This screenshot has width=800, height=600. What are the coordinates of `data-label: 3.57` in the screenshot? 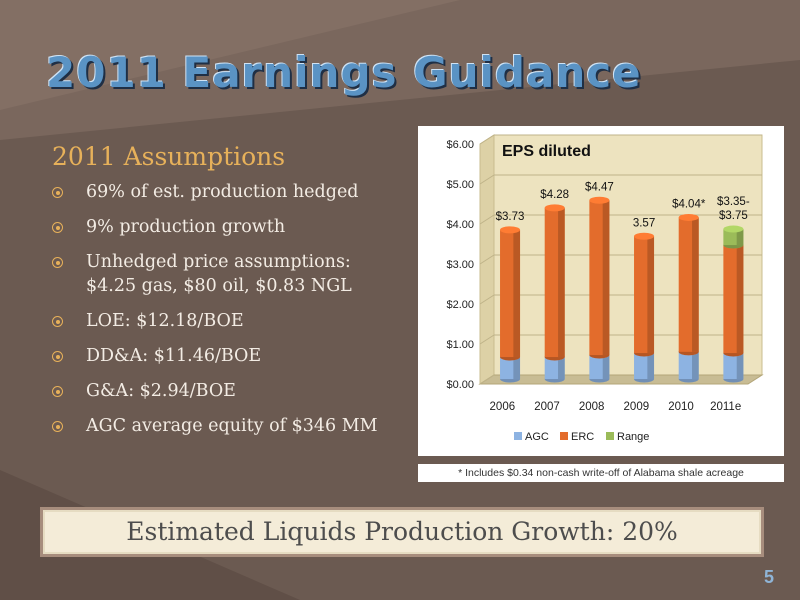 It's located at (644, 223).